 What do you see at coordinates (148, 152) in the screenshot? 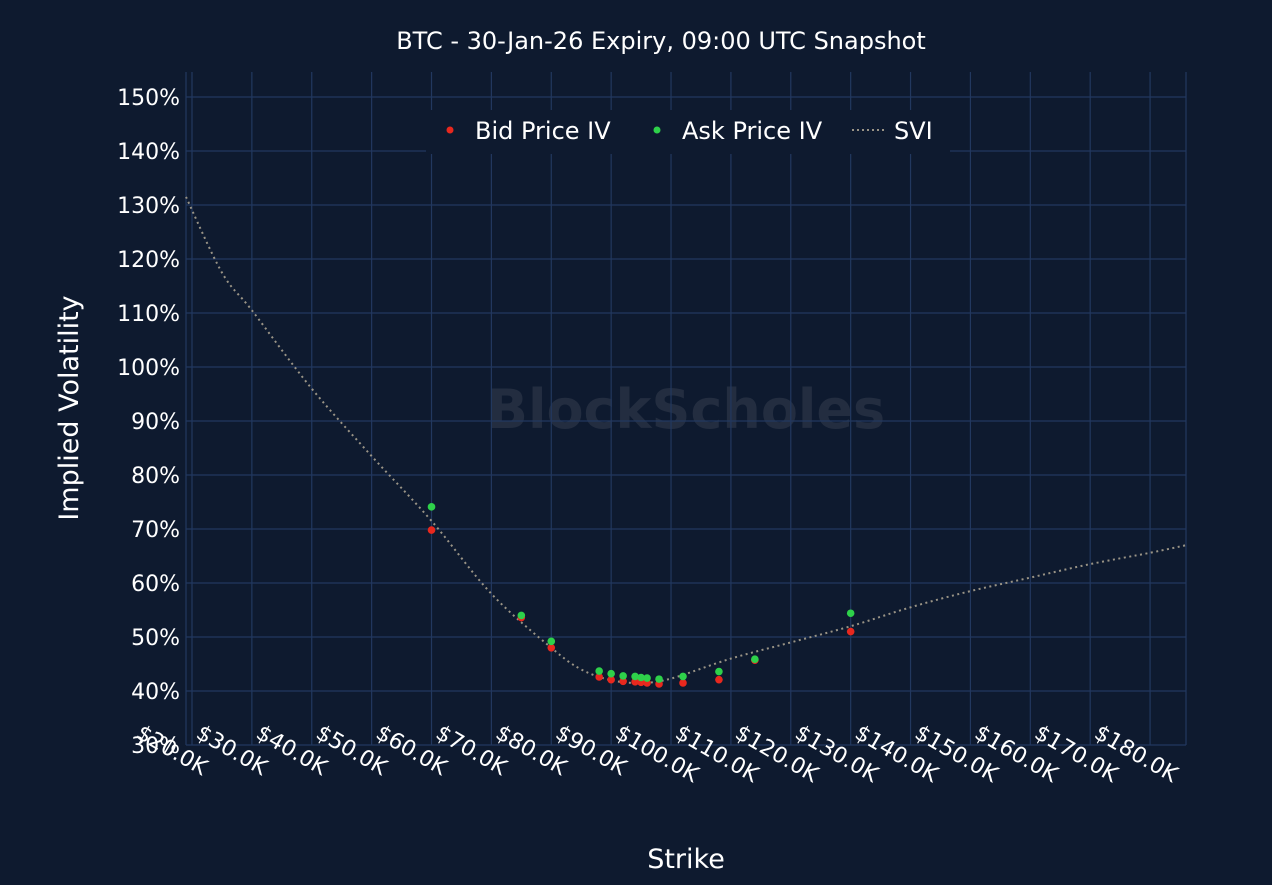
I see `y-tick-label: 140%` at bounding box center [148, 152].